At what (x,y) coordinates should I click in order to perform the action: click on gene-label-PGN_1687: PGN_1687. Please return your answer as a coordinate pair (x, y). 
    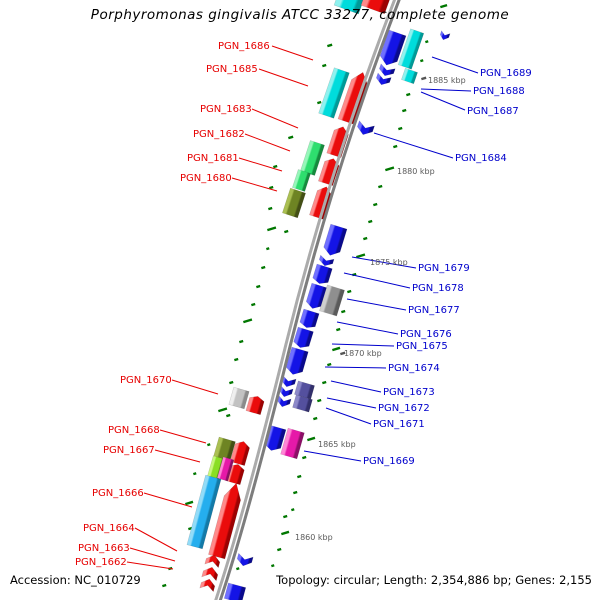
    Looking at the image, I should click on (493, 111).